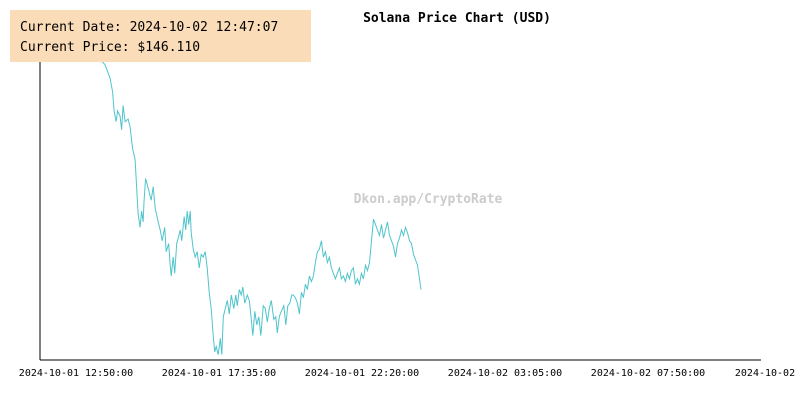 The height and width of the screenshot is (400, 800). I want to click on x-tick-label: 2024-10-02 03:05:00, so click(505, 373).